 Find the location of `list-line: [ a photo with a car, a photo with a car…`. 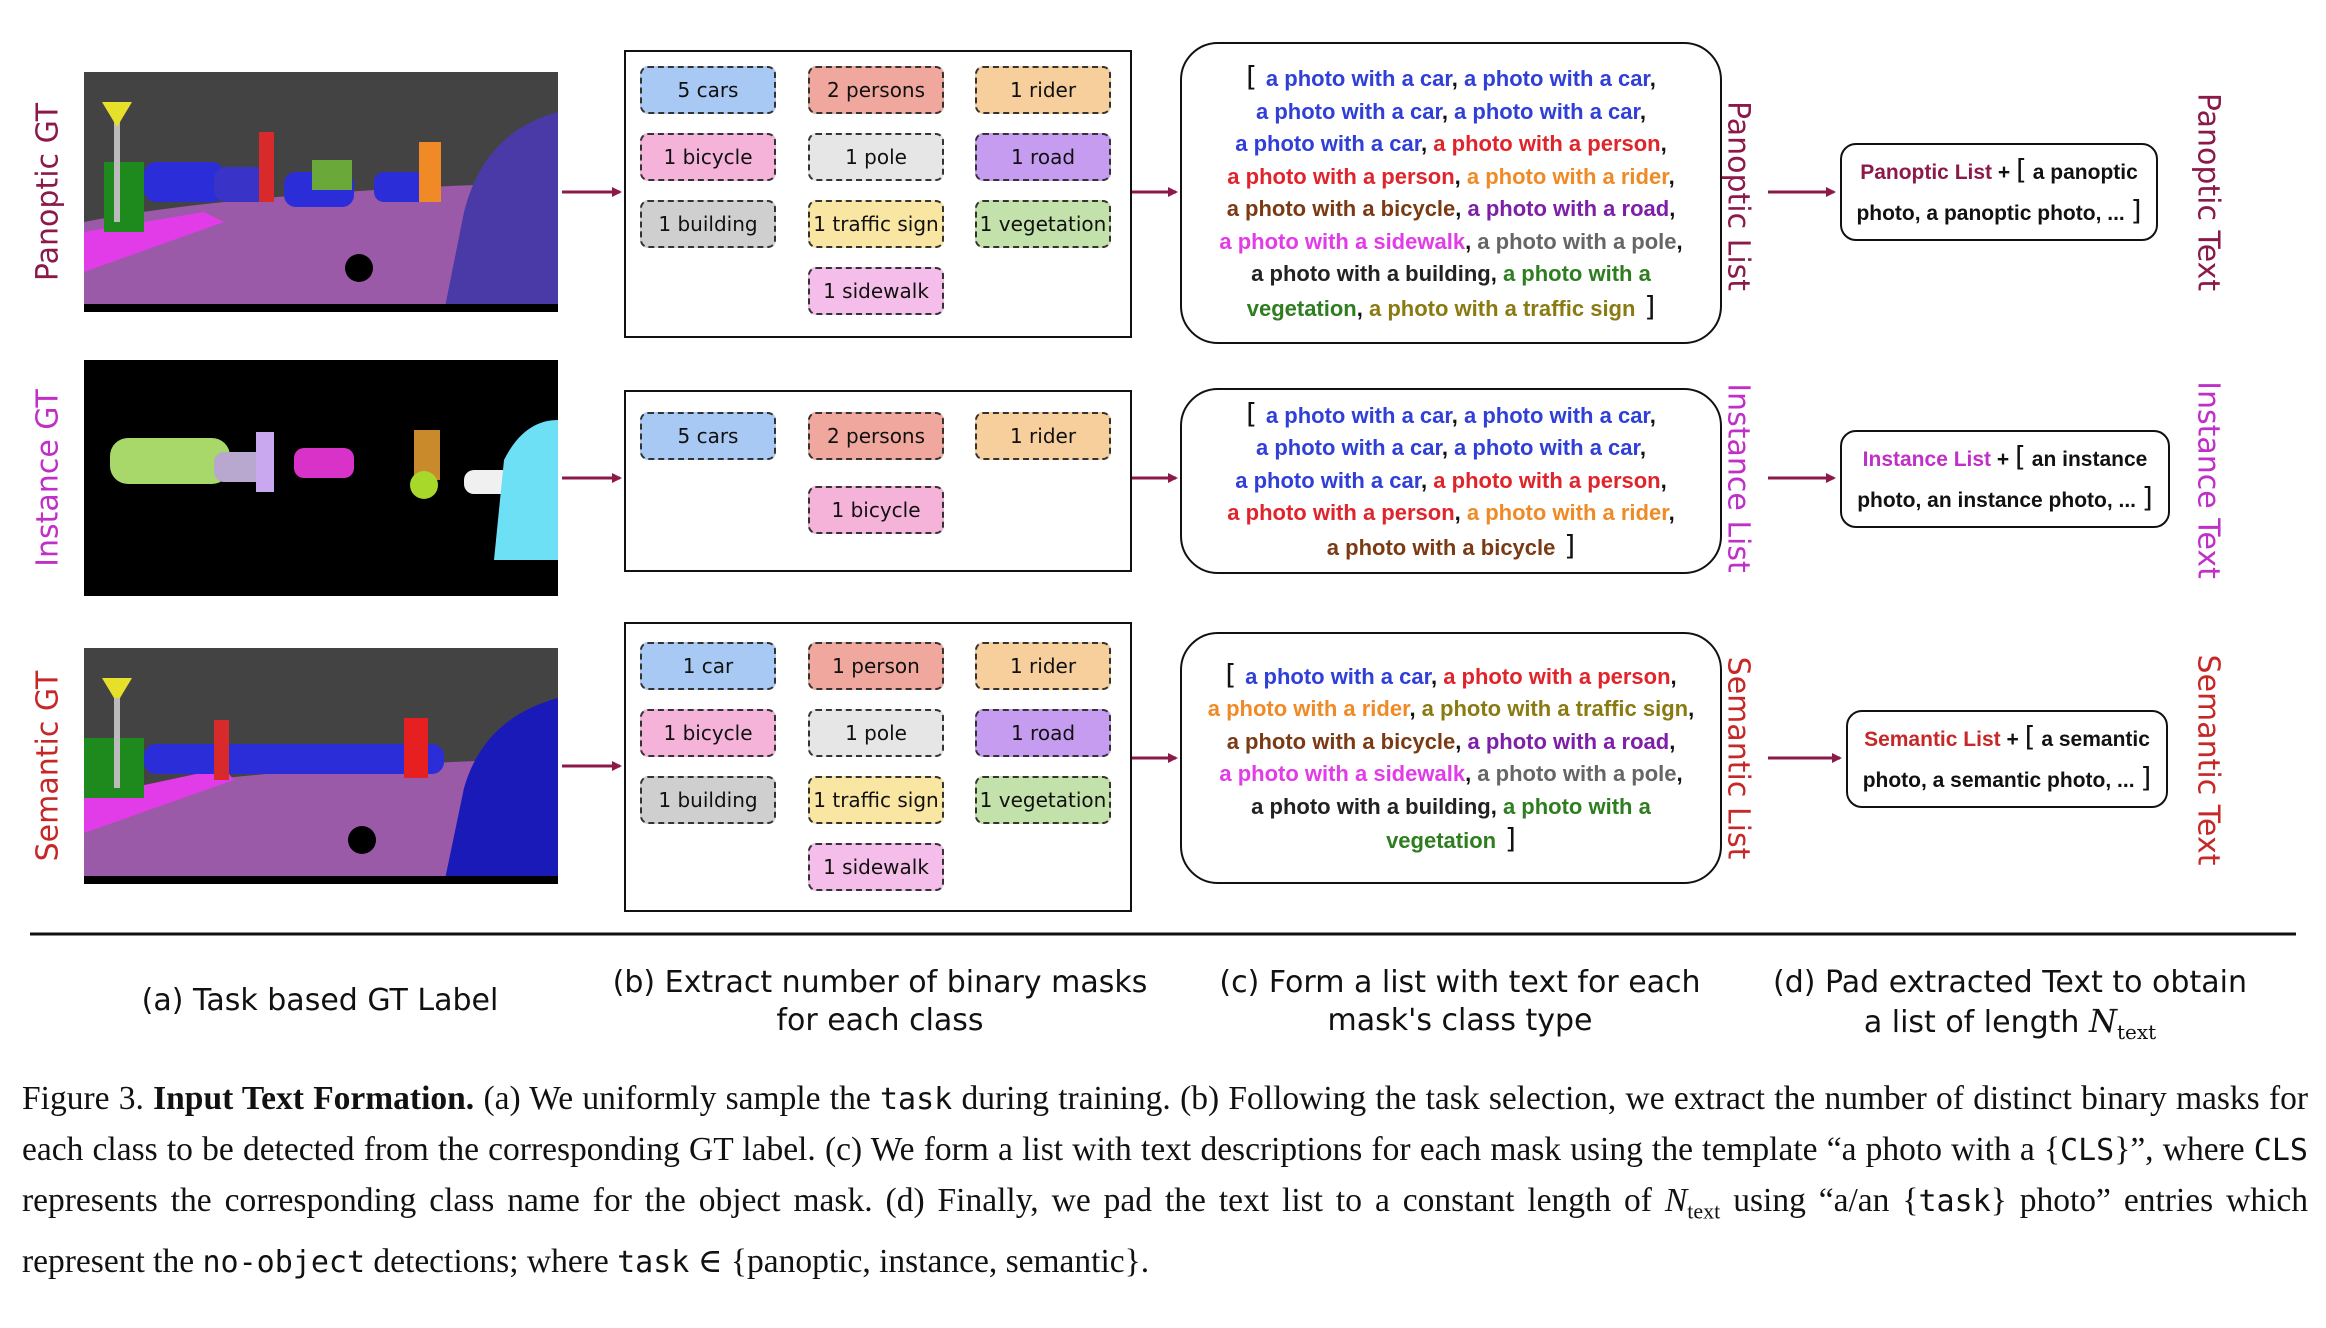

list-line: [ a photo with a car, a photo with a car… is located at coordinates (1451, 78).